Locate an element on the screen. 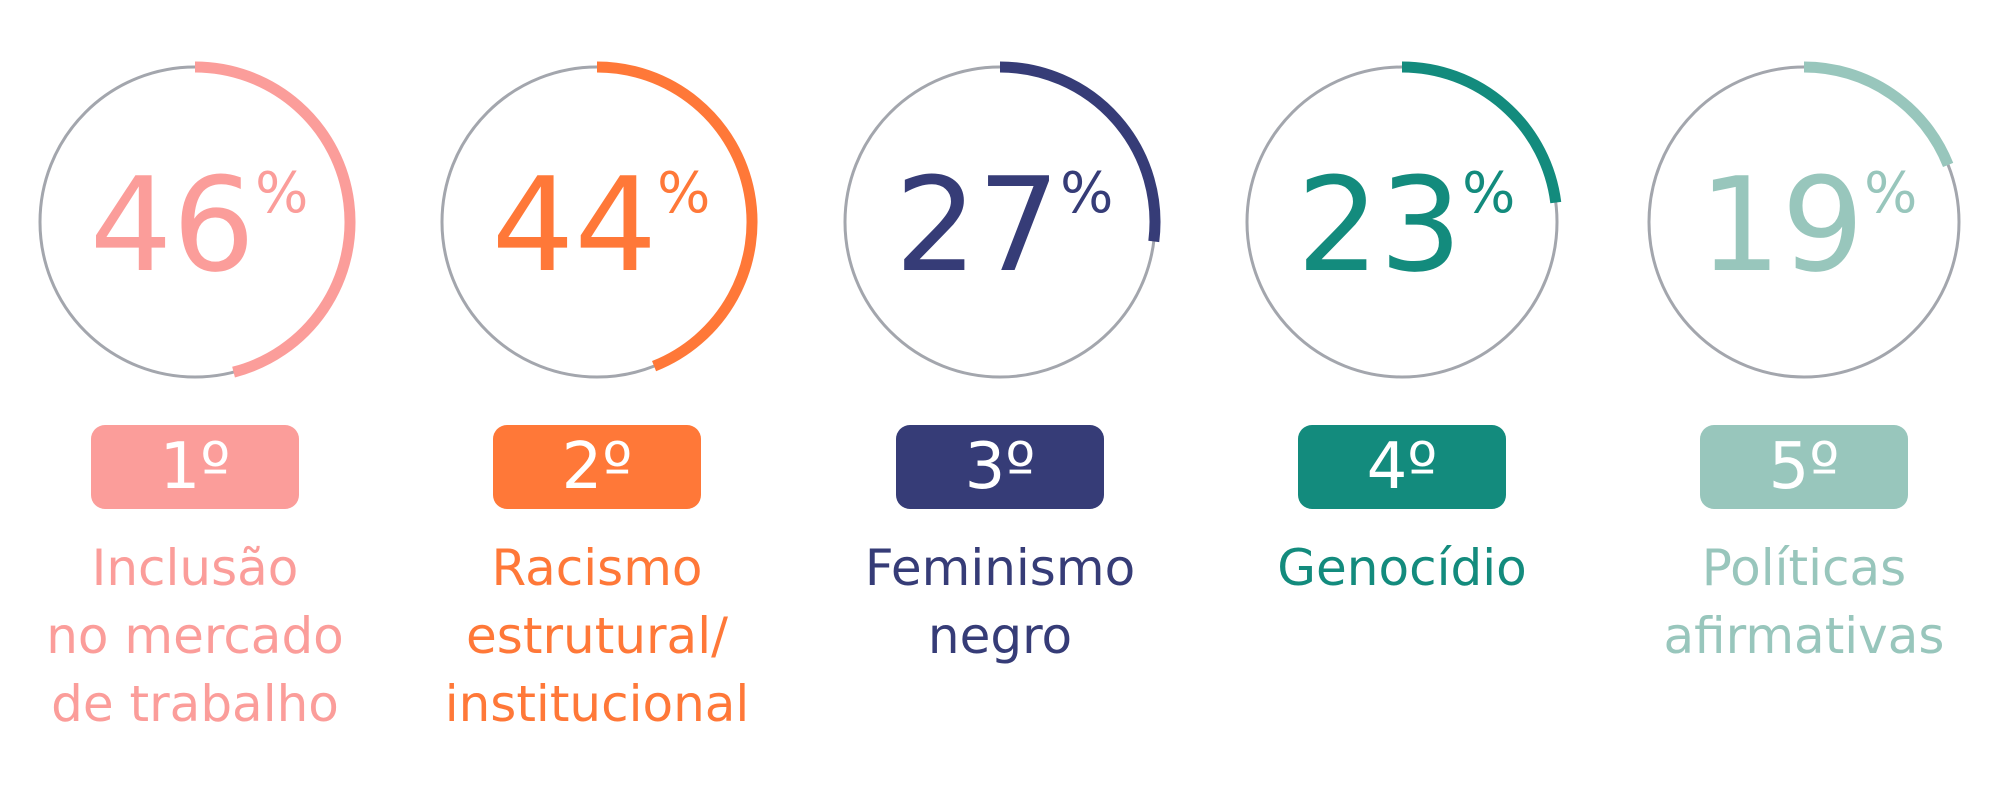 The image size is (2000, 805). gauge-value-label: 46% is located at coordinates (199, 225).